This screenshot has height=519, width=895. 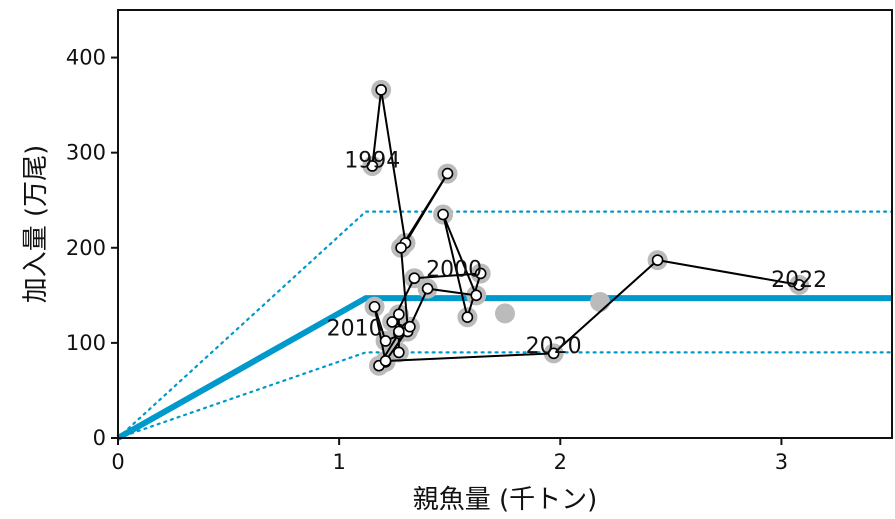 I want to click on x-tick-label: 3, so click(x=781, y=462).